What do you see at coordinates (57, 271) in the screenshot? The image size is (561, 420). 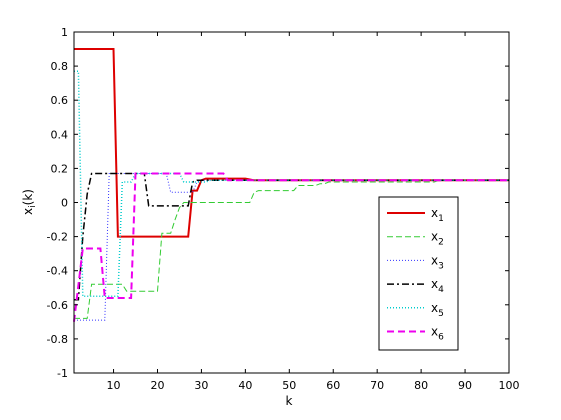 I see `y-tick-label: -0.4` at bounding box center [57, 271].